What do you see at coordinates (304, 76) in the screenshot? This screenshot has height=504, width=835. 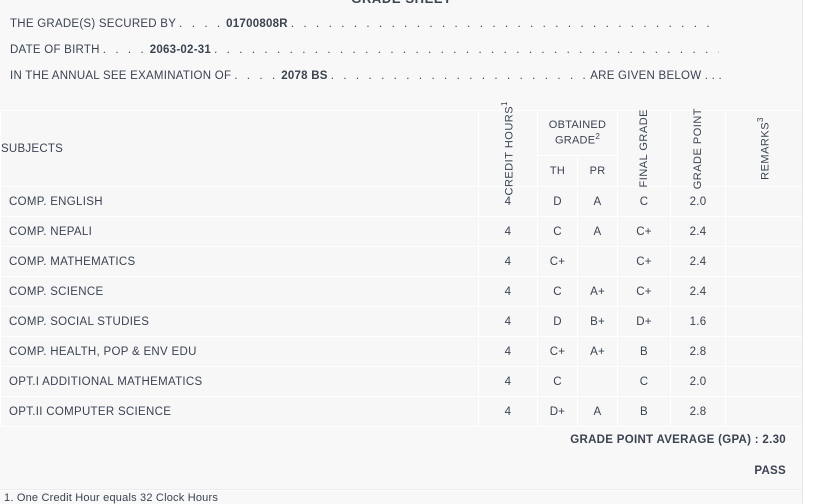 I see `exam-year-value: 2078 BS` at bounding box center [304, 76].